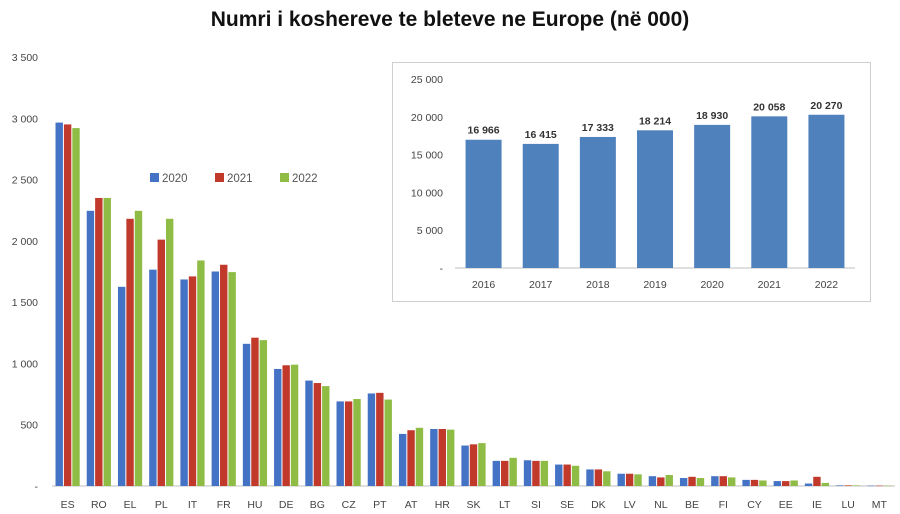  What do you see at coordinates (68, 505) in the screenshot?
I see `x-tick-label: ES` at bounding box center [68, 505].